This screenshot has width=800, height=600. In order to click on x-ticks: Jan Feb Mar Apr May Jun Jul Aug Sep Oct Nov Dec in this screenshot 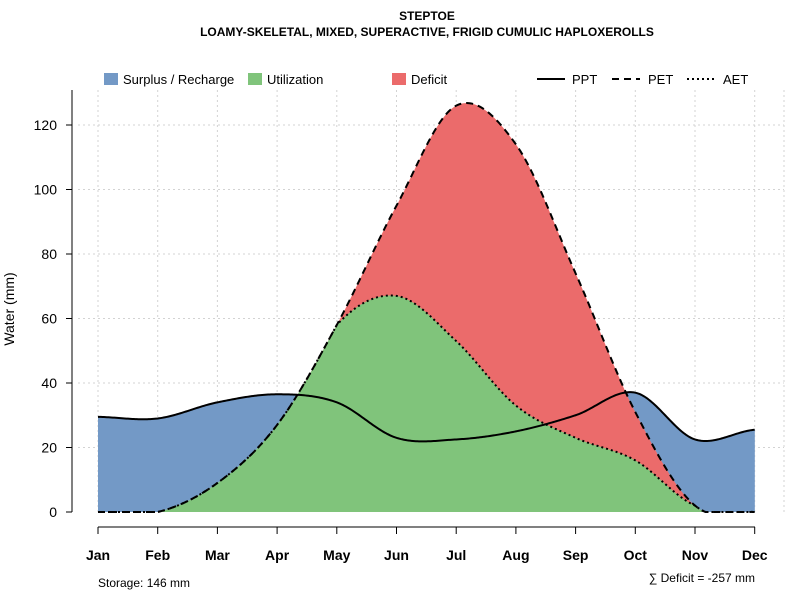, I will do `click(427, 545)`.